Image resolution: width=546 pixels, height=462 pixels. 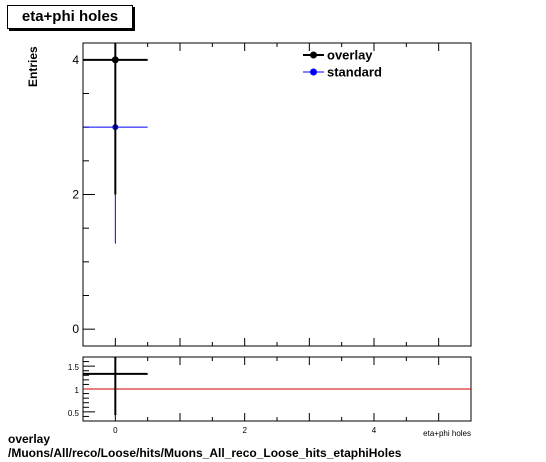 What do you see at coordinates (115, 430) in the screenshot?
I see `x-tick-label: 0` at bounding box center [115, 430].